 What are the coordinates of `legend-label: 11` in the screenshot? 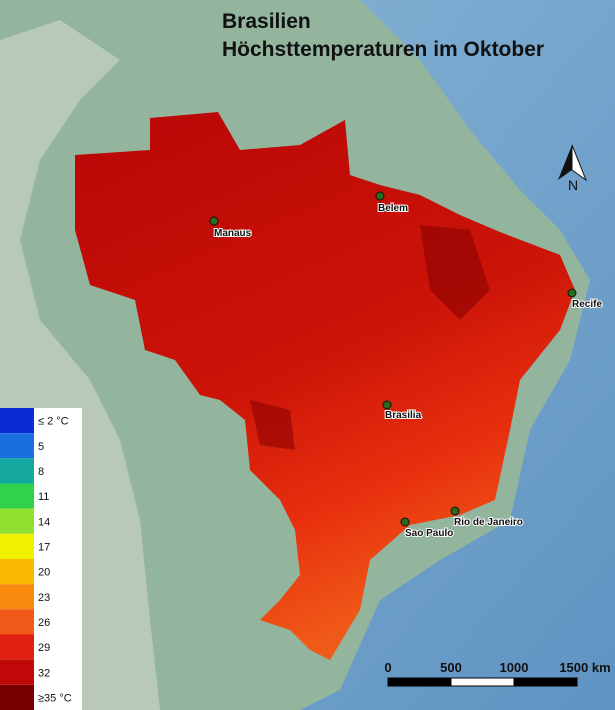 It's located at (43, 497).